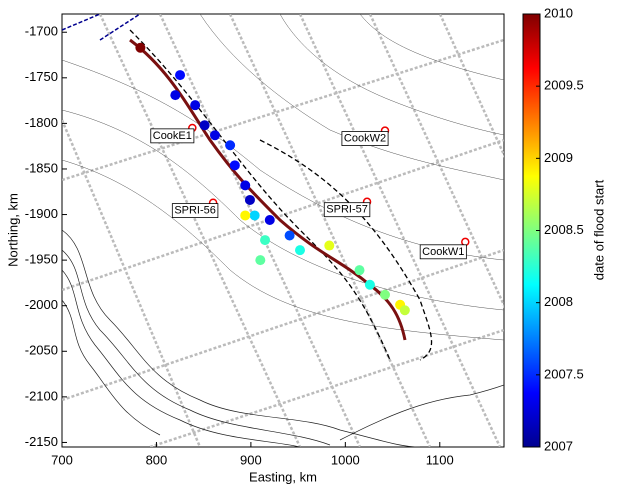 Image resolution: width=617 pixels, height=491 pixels. What do you see at coordinates (41, 350) in the screenshot?
I see `y-tick-label: -2050` at bounding box center [41, 350].